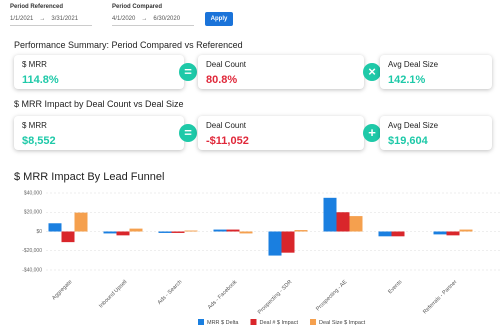  Describe the element at coordinates (281, 133) in the screenshot. I see `kpi-card: Deal Count -$11,052` at that location.